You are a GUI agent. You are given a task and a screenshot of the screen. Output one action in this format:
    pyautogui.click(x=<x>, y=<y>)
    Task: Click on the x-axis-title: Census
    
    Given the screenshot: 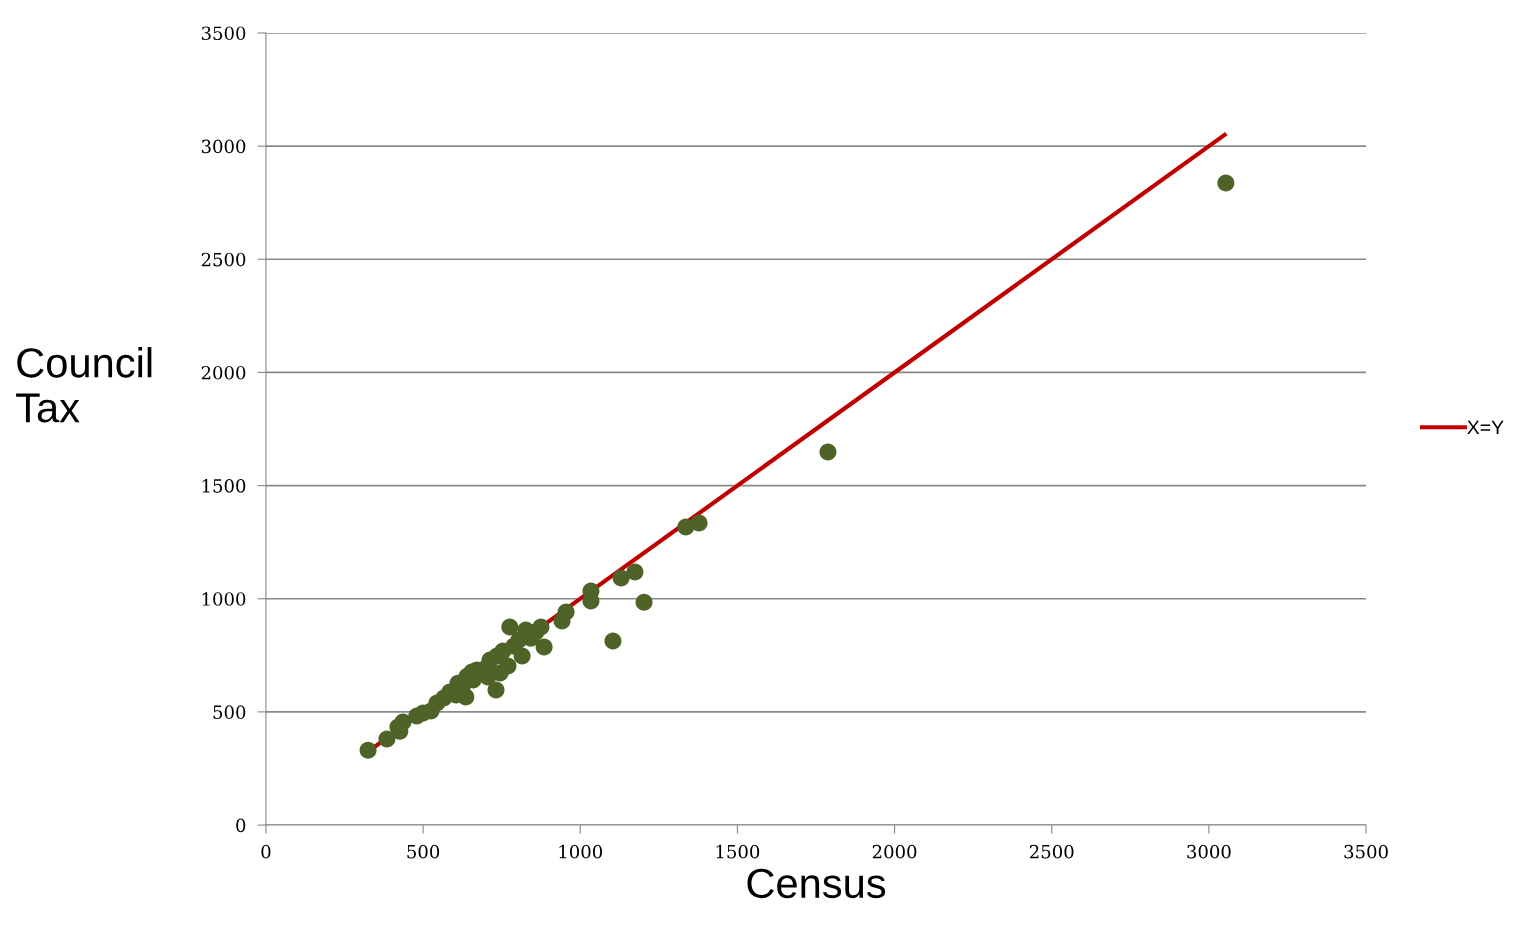 What is the action you would take?
    pyautogui.click(x=816, y=883)
    